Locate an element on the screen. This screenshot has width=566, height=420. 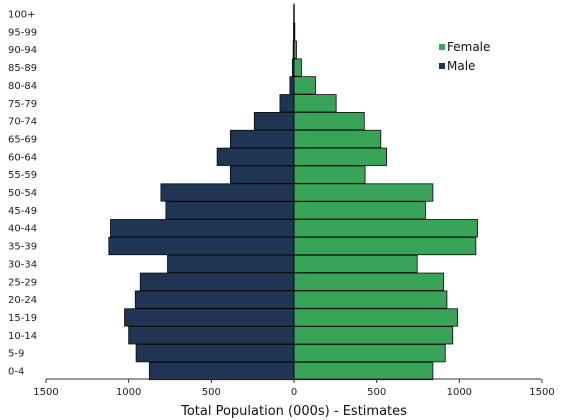
x-axis-title: Total Population (000s) - Estimates is located at coordinates (293, 411).